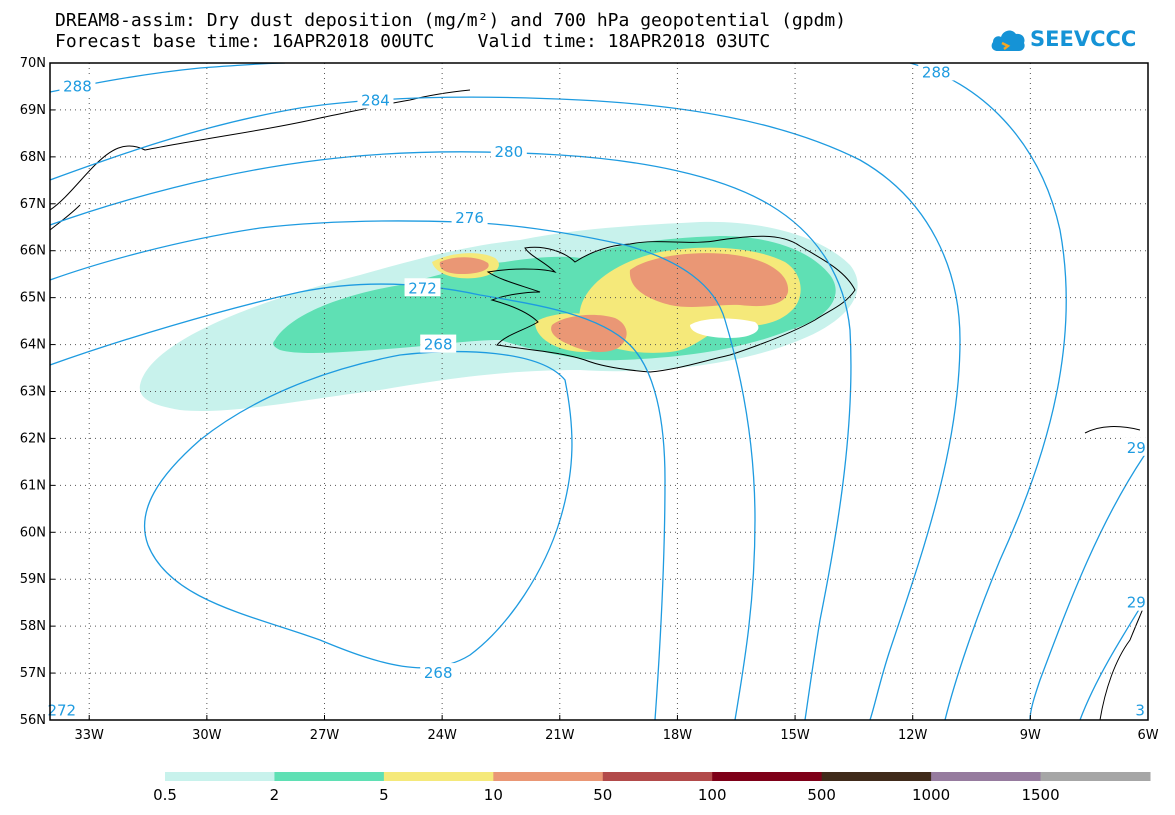  What do you see at coordinates (33, 720) in the screenshot?
I see `lat-tick-label: 56N` at bounding box center [33, 720].